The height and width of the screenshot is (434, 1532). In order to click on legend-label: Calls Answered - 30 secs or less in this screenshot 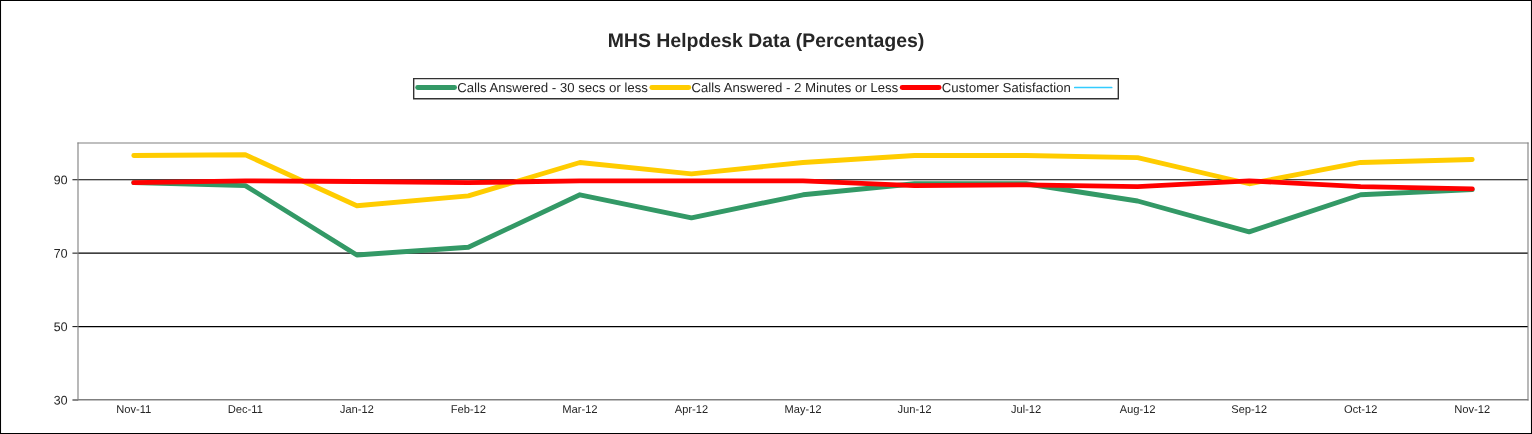, I will do `click(552, 87)`.